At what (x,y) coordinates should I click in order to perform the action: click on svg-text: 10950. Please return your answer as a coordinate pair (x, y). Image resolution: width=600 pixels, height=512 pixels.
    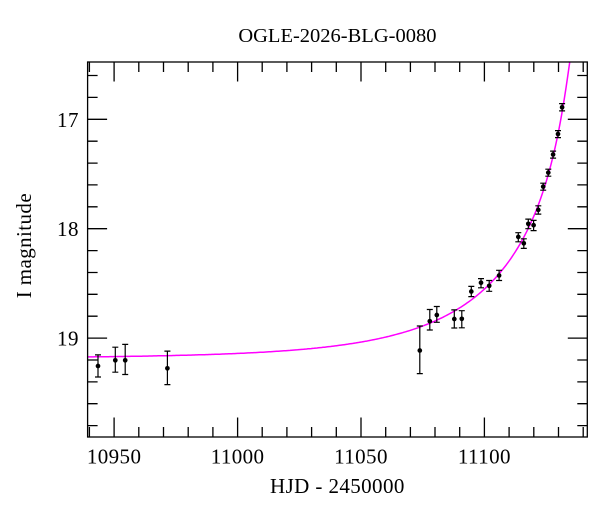
    Looking at the image, I should click on (114, 456).